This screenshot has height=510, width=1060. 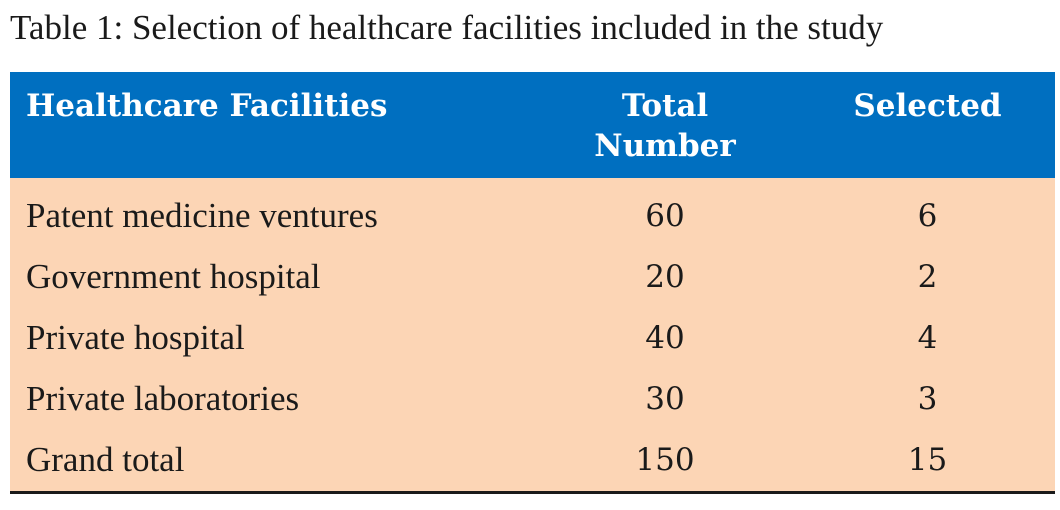 I want to click on header-healthcare-facilities: Healthcare Facilities, so click(x=207, y=106).